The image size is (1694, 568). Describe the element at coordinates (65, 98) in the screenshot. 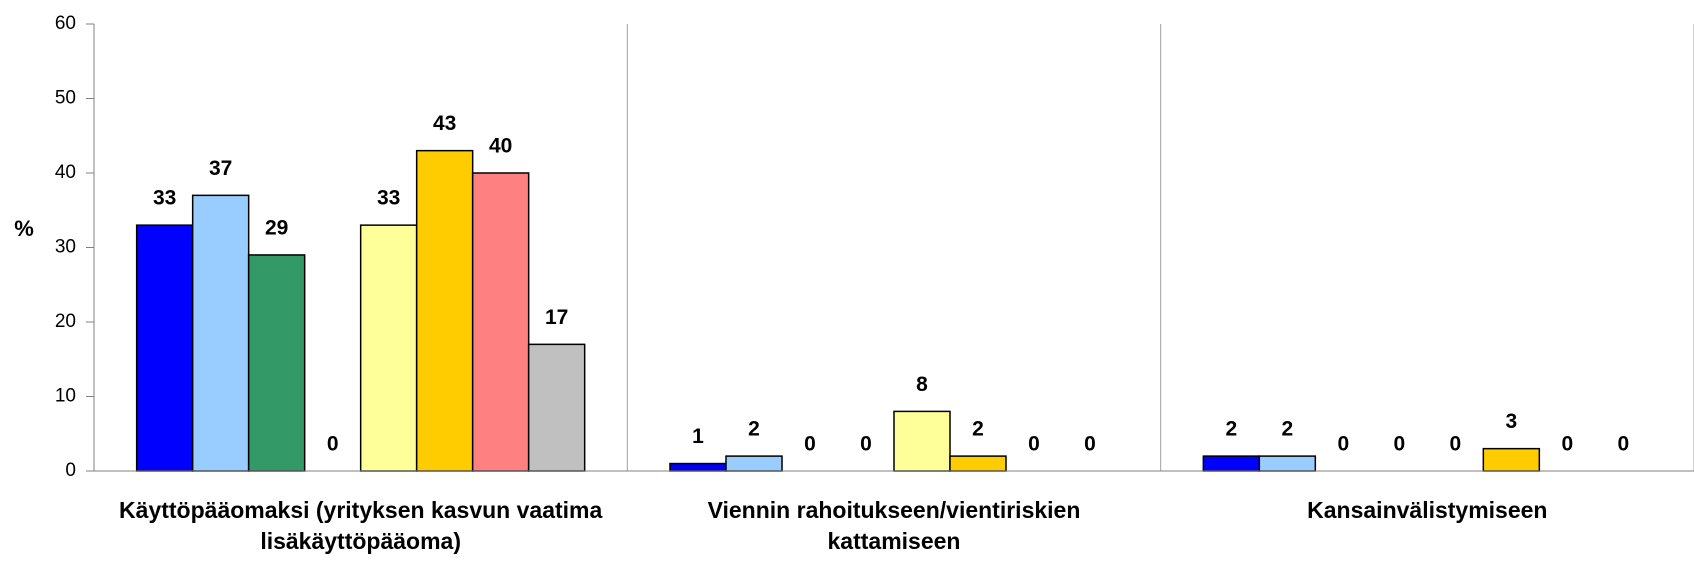

I see `y-tick-label: 50` at that location.